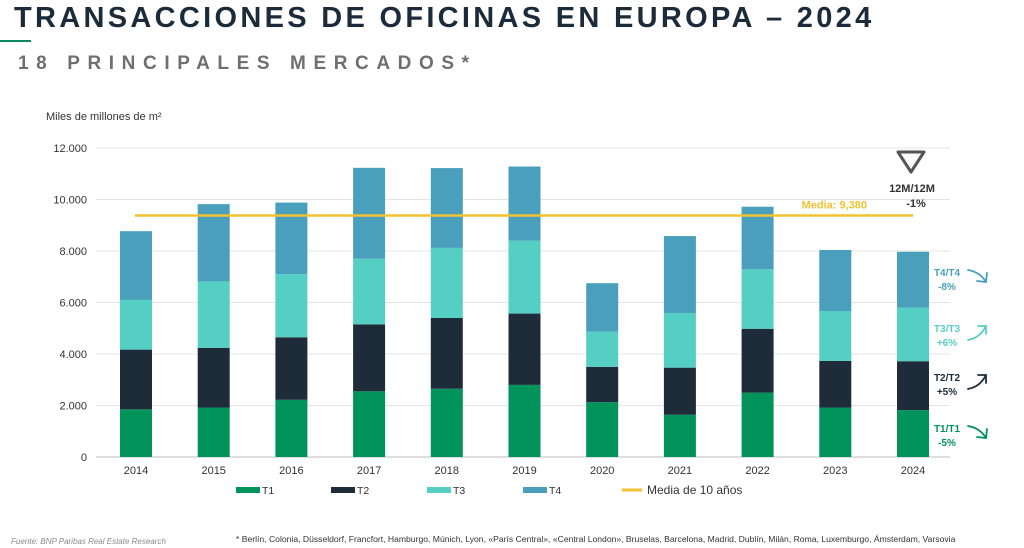 The image size is (1024, 548). Describe the element at coordinates (73, 252) in the screenshot. I see `y-tick-label: 8.000` at that location.